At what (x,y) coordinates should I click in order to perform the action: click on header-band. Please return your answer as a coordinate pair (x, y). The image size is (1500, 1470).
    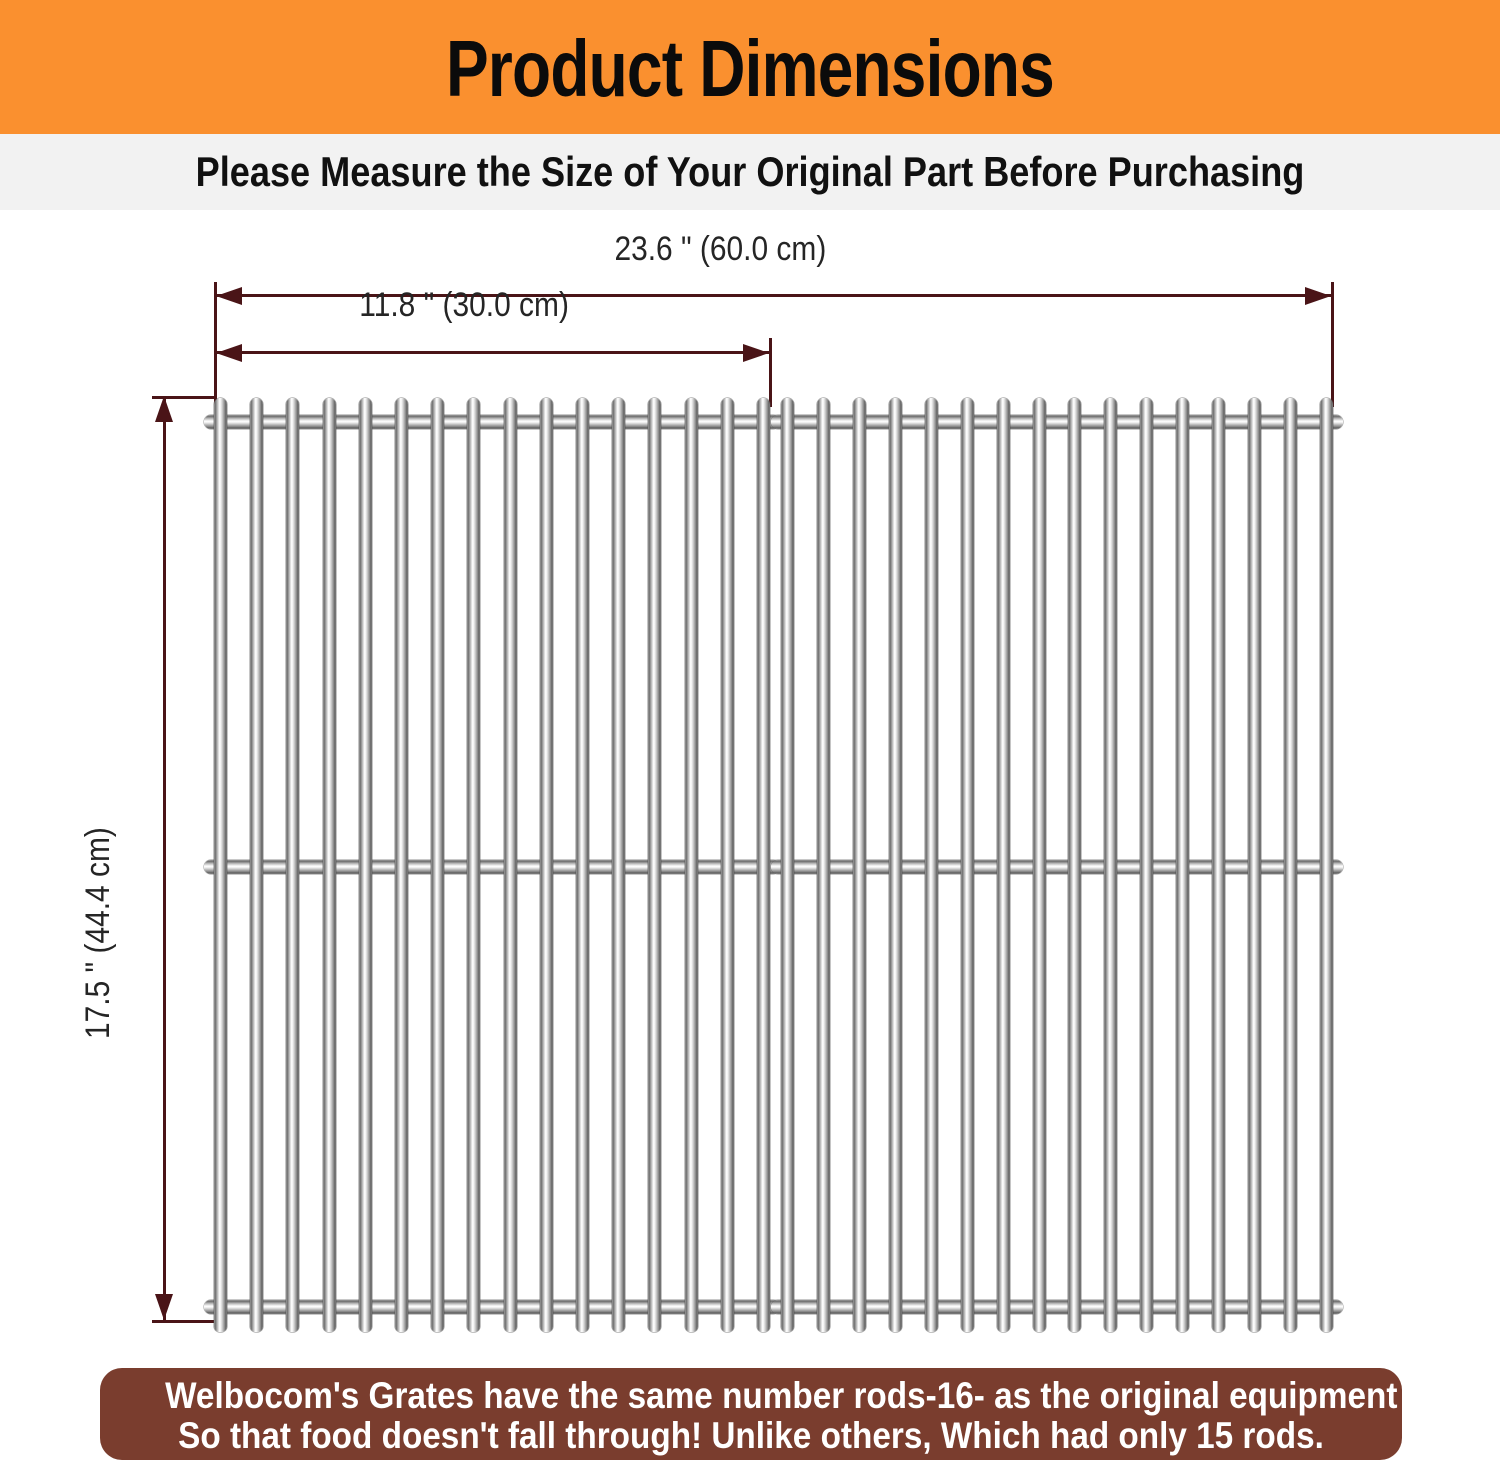
    Looking at the image, I should click on (750, 67).